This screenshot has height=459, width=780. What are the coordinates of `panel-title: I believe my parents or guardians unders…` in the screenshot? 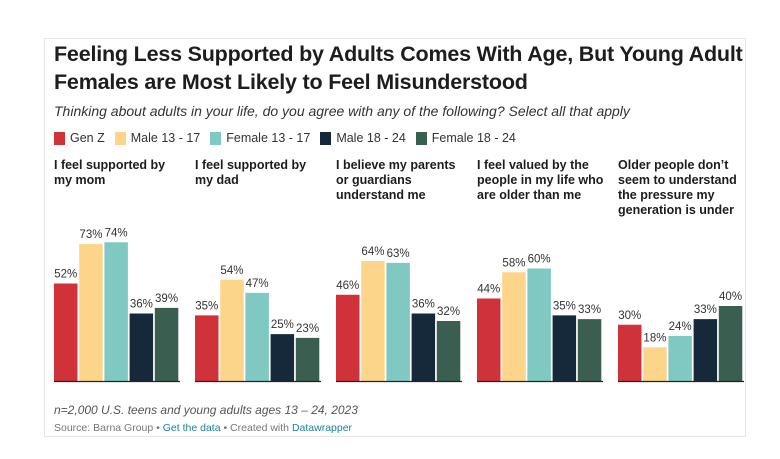 It's located at (396, 180).